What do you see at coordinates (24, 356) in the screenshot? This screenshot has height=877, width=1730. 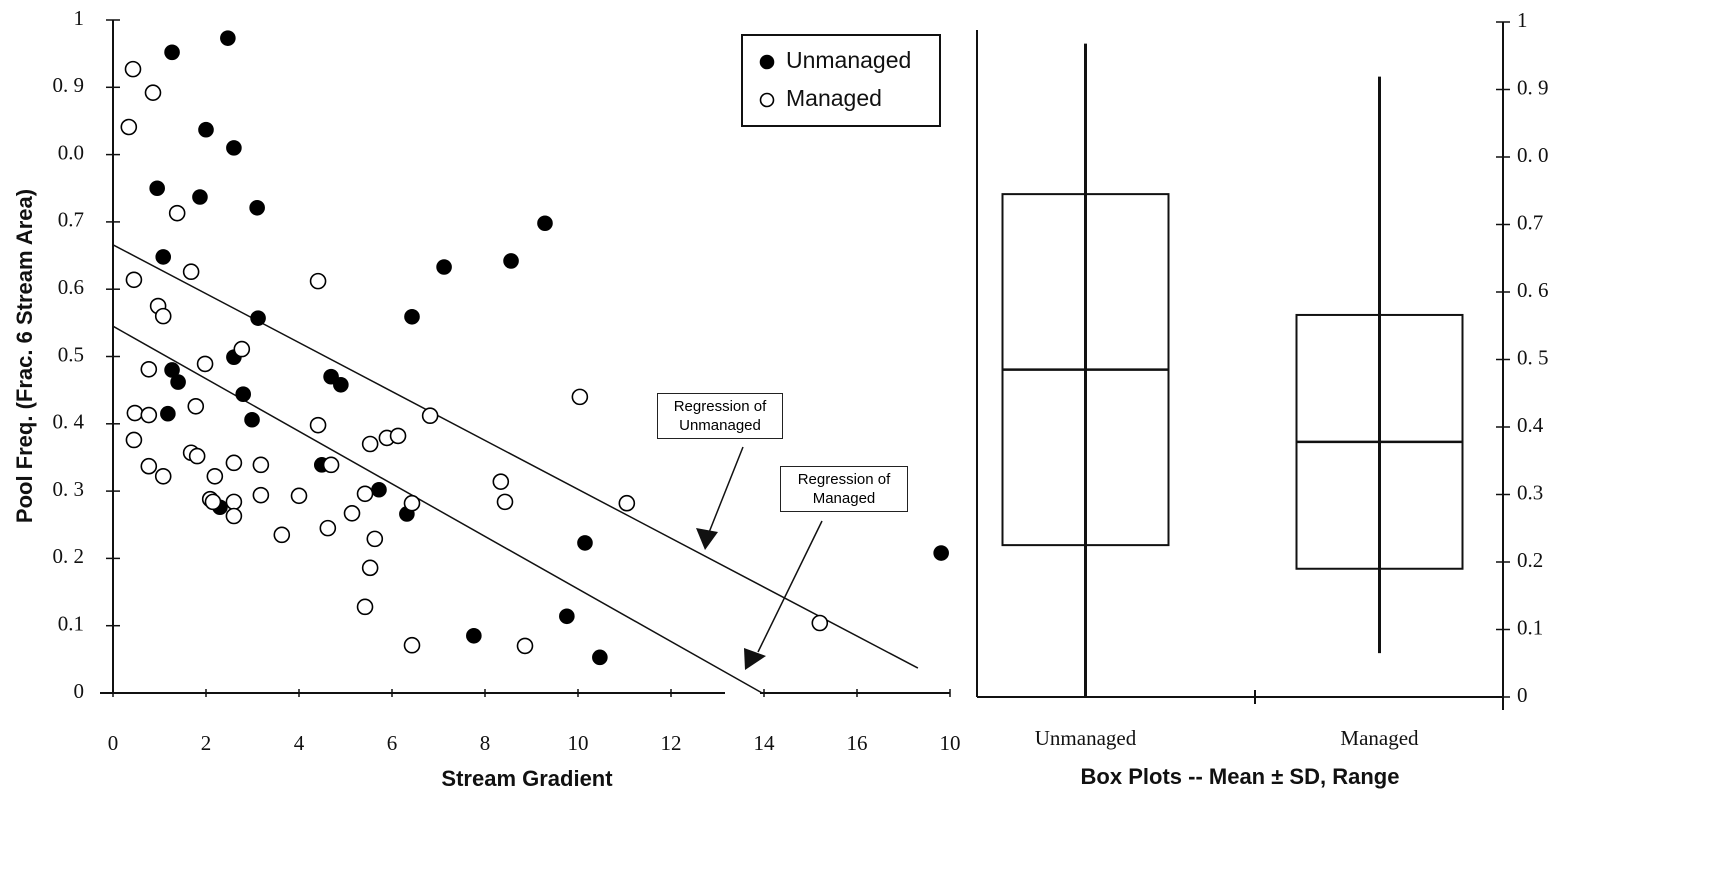 I see `y-axis-title: Pool Freq. (Frac. 6 Stream Area)` at bounding box center [24, 356].